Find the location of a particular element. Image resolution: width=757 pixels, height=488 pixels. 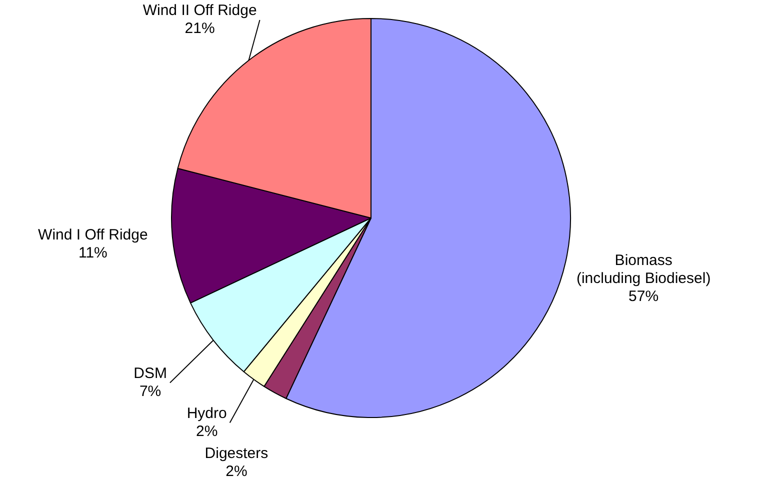

slice-label: Digesters is located at coordinates (236, 453).